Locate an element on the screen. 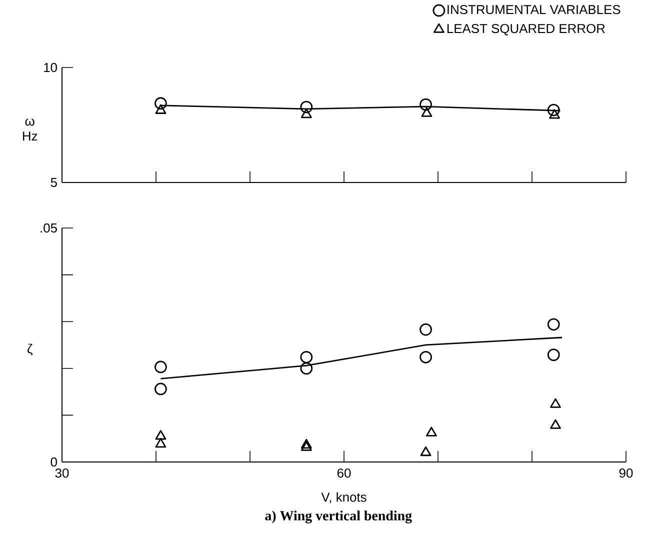 The image size is (649, 533). legend-label: LEAST SQUARED ERROR is located at coordinates (526, 30).